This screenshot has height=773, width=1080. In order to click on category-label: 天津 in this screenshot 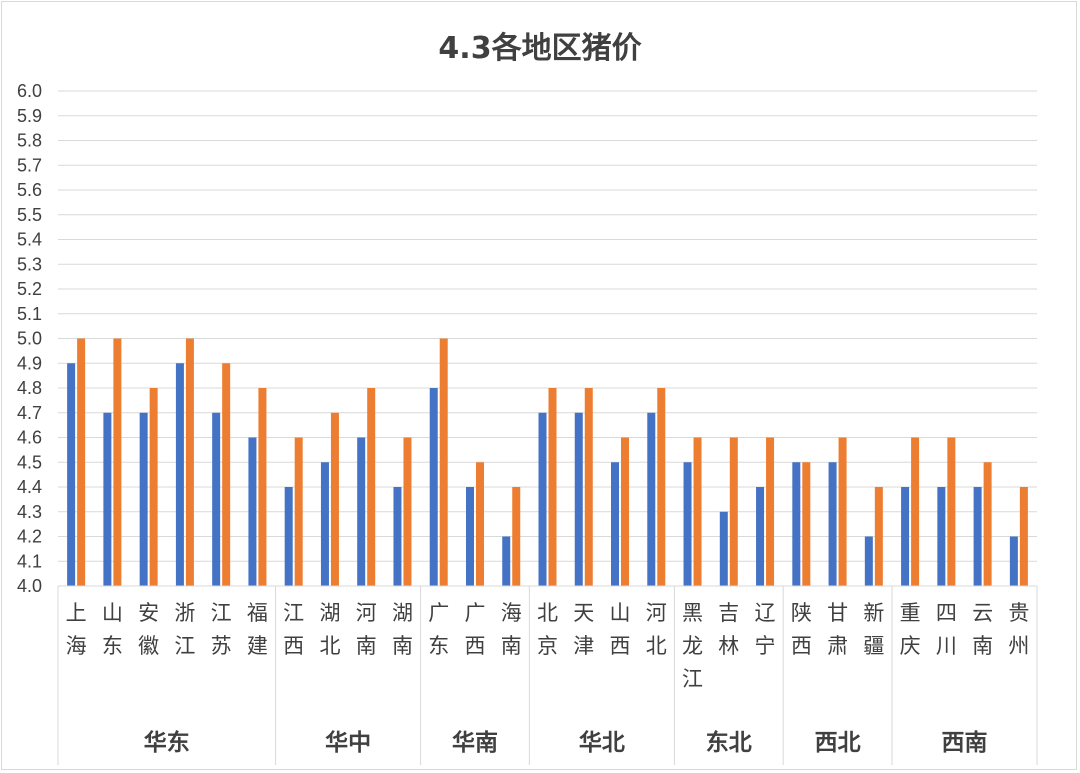, I will do `click(583, 629)`.